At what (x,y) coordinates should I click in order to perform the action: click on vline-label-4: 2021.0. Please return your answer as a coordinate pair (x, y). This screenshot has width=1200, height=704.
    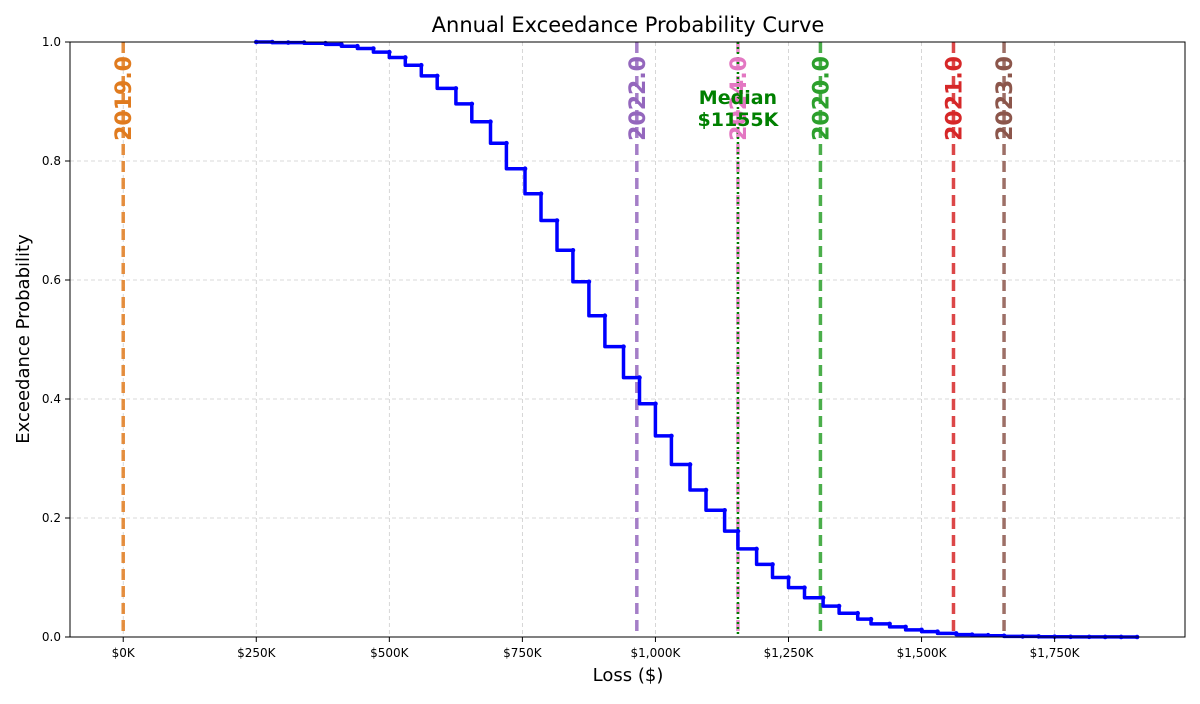
    Looking at the image, I should click on (955, 98).